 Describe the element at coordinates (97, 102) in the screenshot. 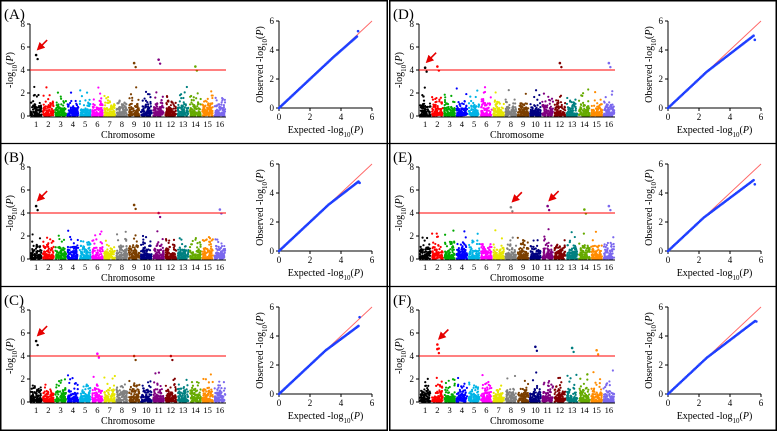

I see `chromosome-6-points` at that location.